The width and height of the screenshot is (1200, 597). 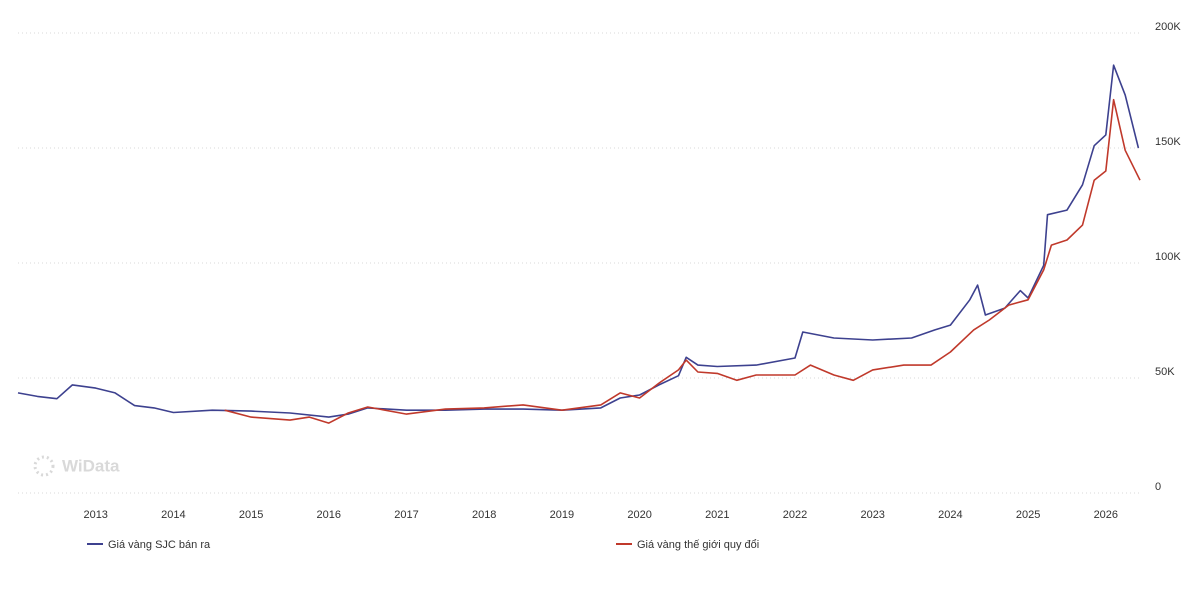 I want to click on x-tick-label: 2024, so click(x=950, y=515).